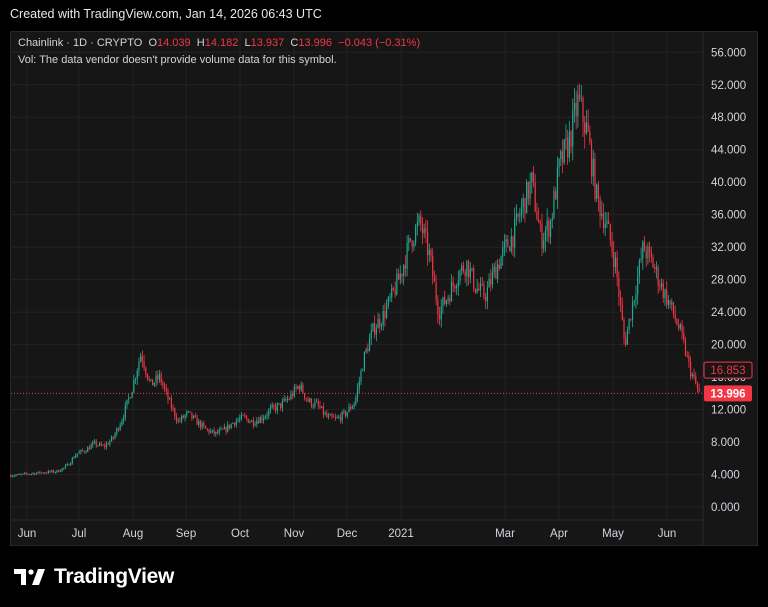  Describe the element at coordinates (505, 534) in the screenshot. I see `x-tick-label: Mar` at that location.